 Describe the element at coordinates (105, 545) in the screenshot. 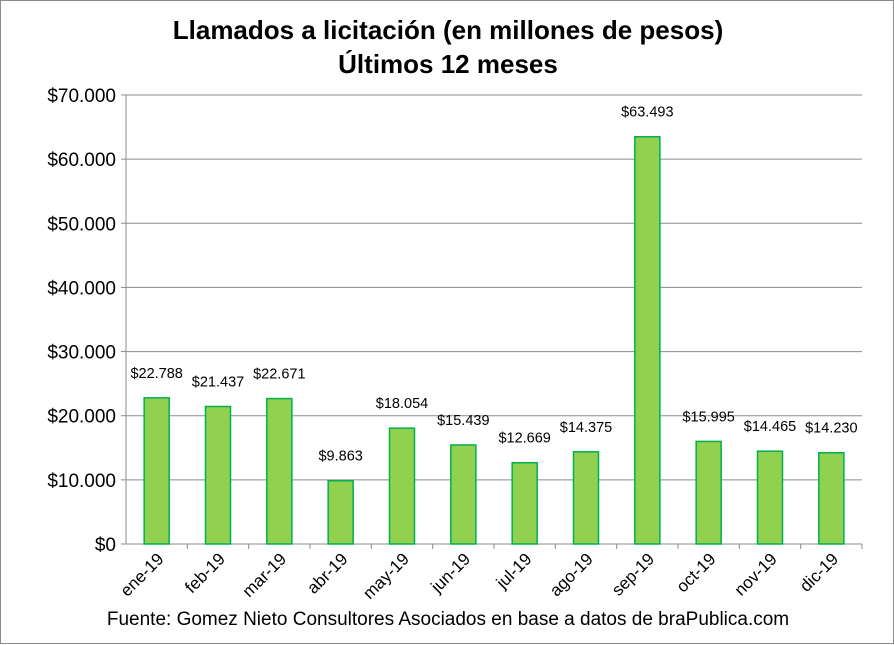

I see `y-tick-label: $0` at that location.